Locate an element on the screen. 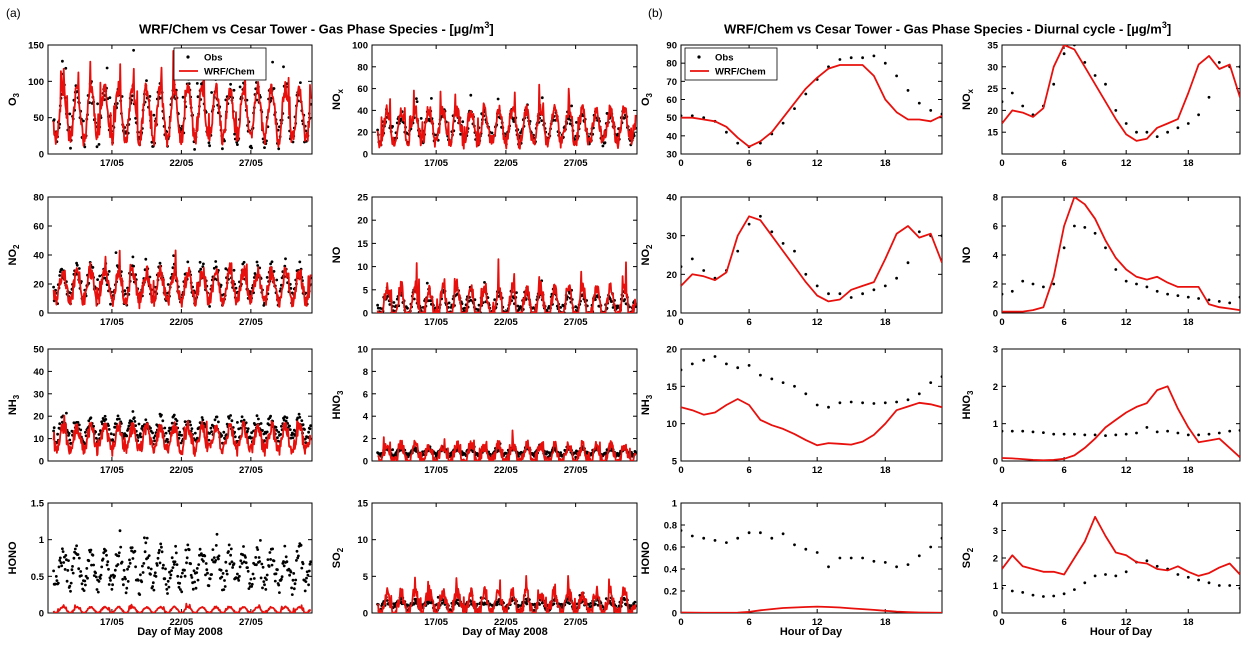 The width and height of the screenshot is (1247, 646). y-axis-label: O3 is located at coordinates (14, 99).